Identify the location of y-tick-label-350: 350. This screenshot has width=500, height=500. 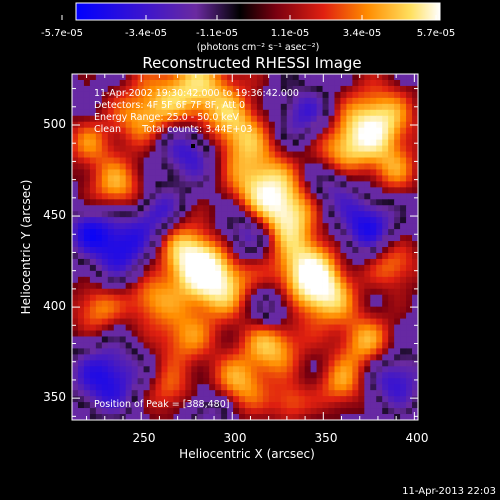
(54, 397).